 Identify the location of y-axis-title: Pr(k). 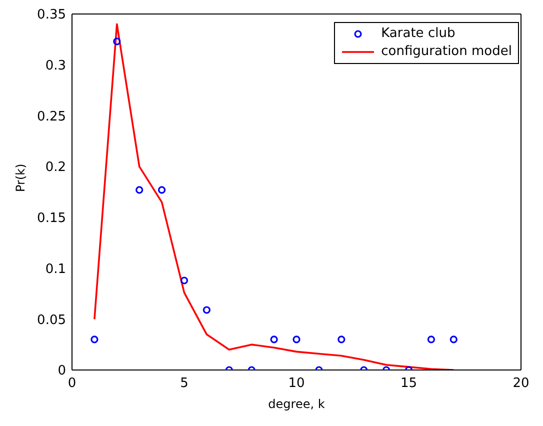
(20, 178).